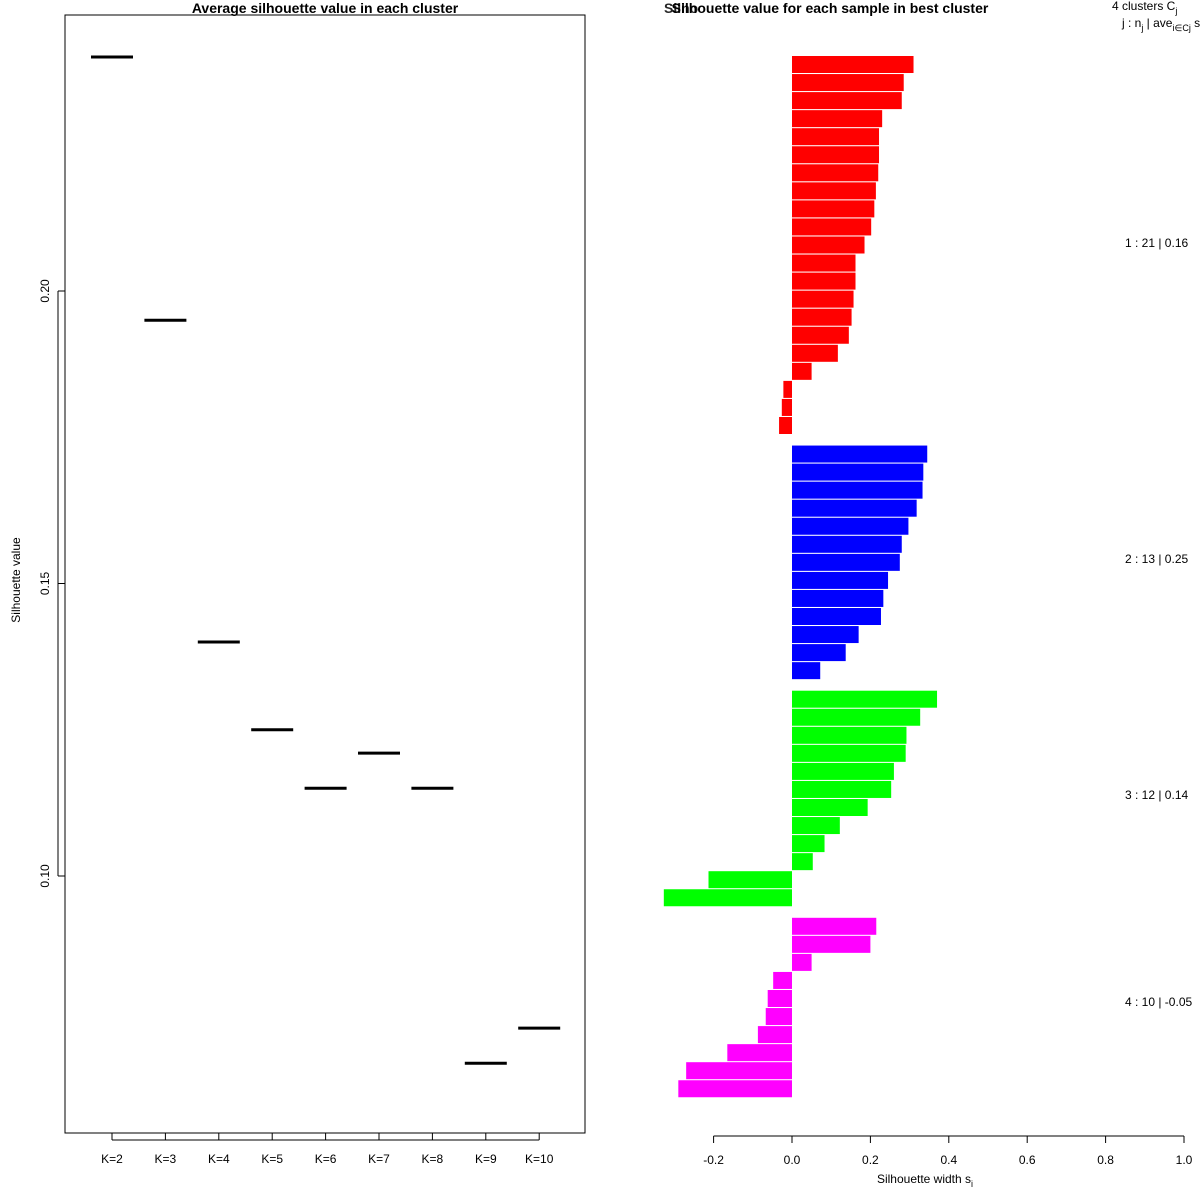  What do you see at coordinates (326, 1159) in the screenshot?
I see `x-tick-label: K=6` at bounding box center [326, 1159].